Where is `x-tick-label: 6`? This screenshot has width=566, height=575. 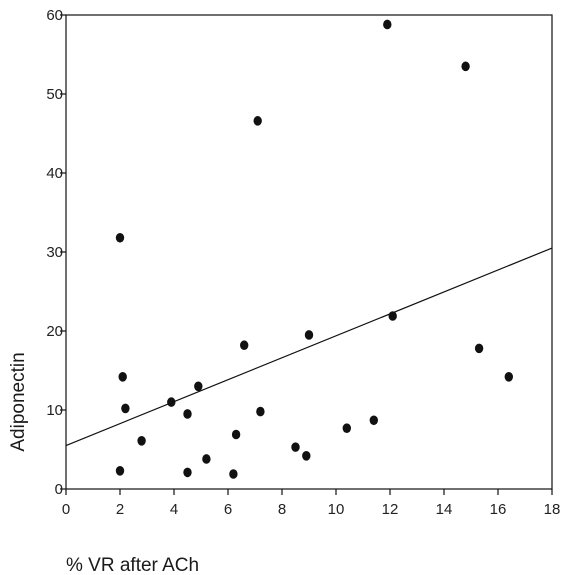 x-tick-label: 6 is located at coordinates (228, 509).